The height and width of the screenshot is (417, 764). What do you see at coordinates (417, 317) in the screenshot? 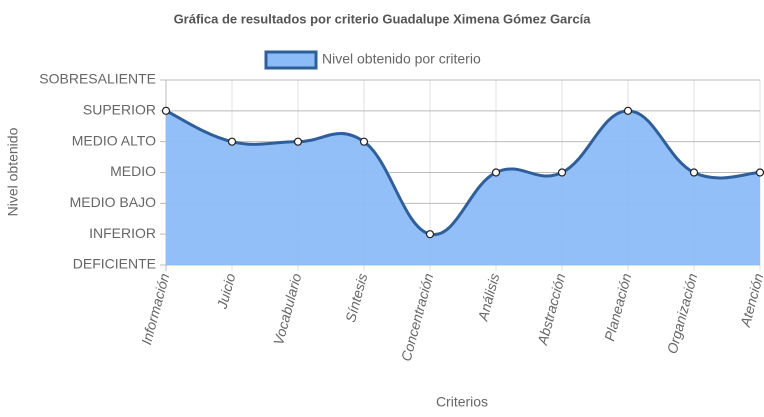
I see `x-tick-label: Concentración` at bounding box center [417, 317].